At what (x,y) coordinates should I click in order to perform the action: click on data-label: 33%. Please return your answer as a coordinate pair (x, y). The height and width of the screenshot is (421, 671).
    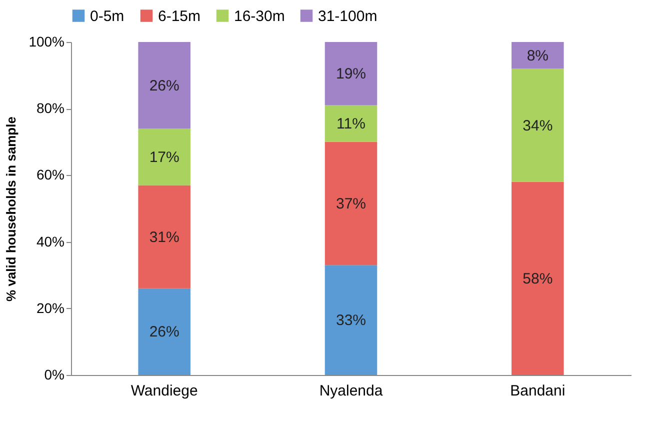
    Looking at the image, I should click on (351, 321).